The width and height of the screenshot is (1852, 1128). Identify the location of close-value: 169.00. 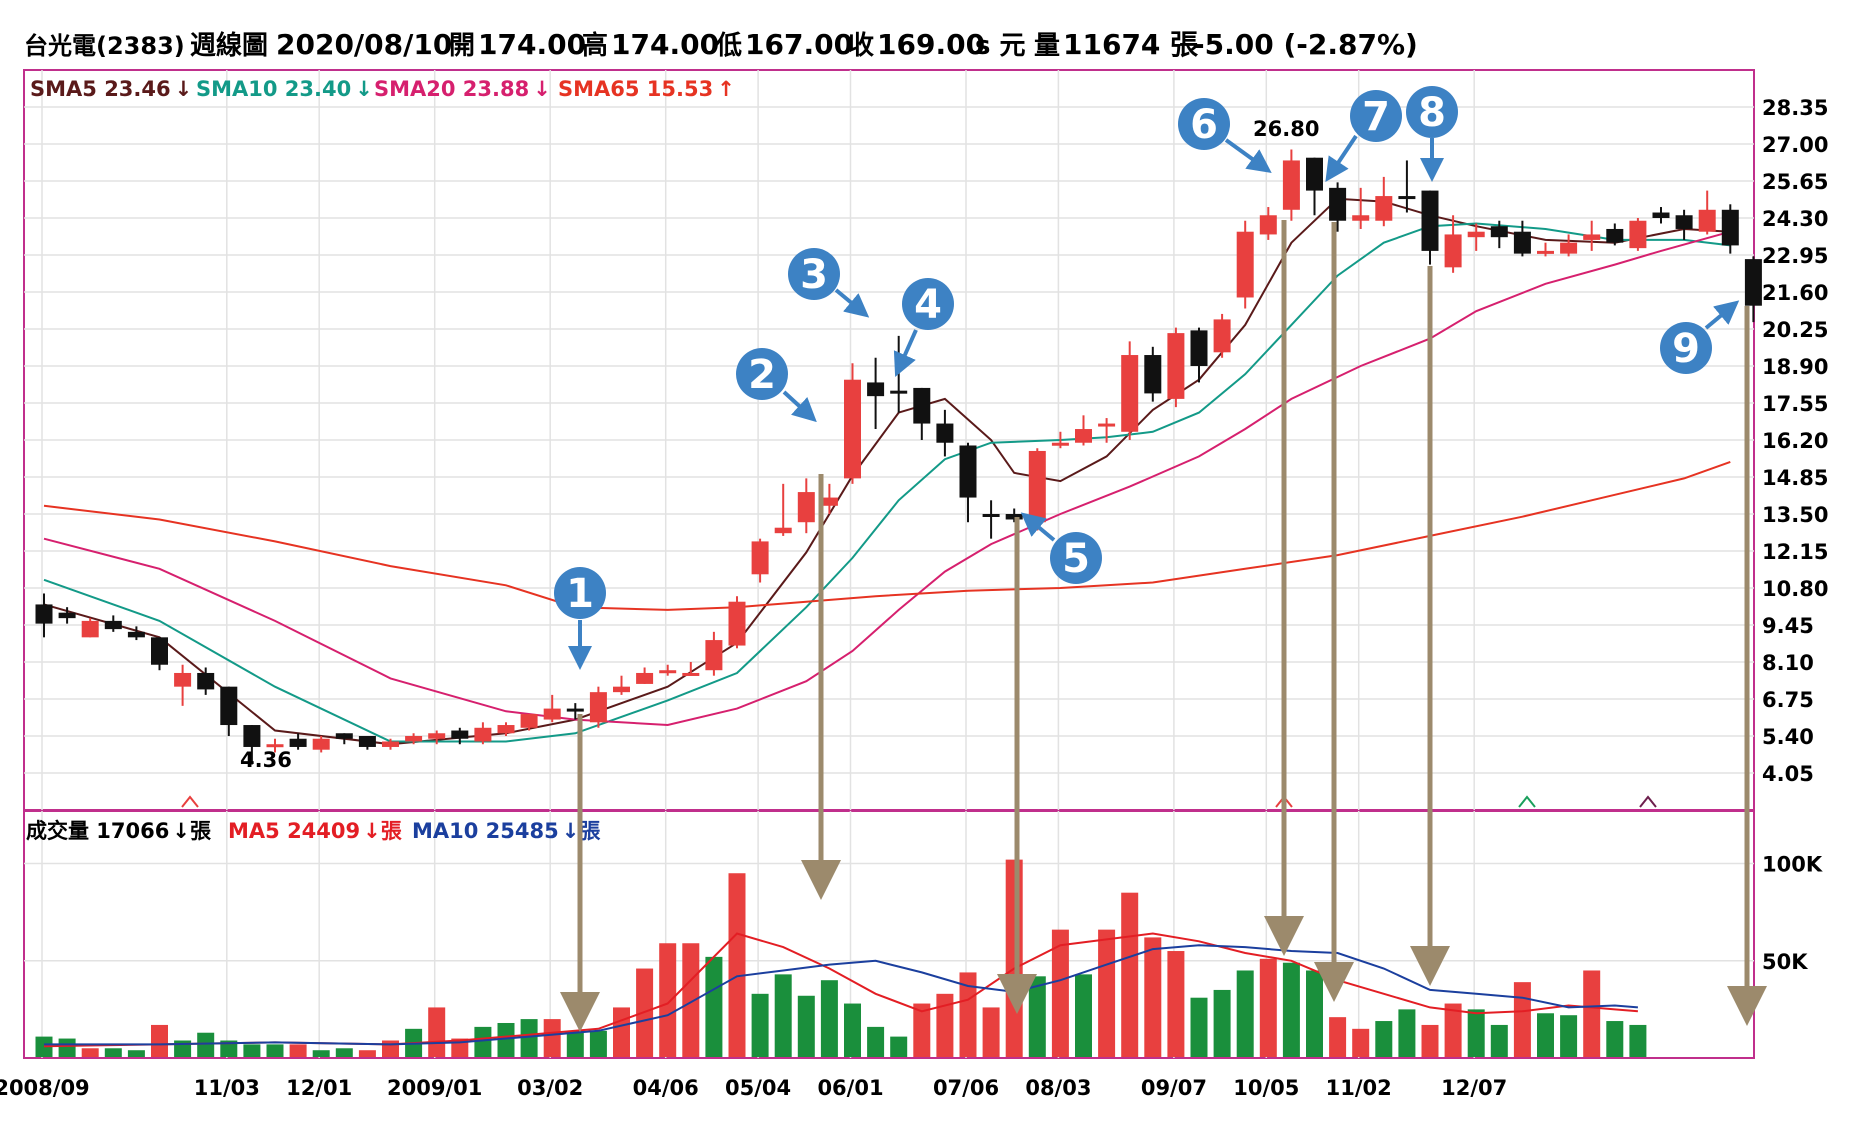
(931, 44).